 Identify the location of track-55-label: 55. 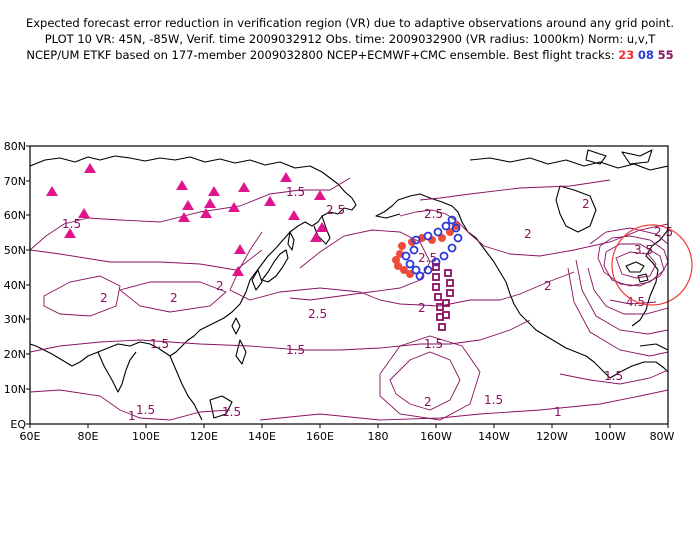
(665, 55).